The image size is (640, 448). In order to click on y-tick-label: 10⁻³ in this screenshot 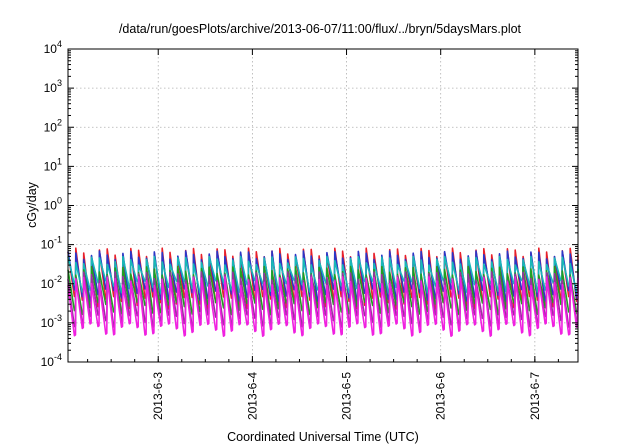, I will do `click(51, 321)`.